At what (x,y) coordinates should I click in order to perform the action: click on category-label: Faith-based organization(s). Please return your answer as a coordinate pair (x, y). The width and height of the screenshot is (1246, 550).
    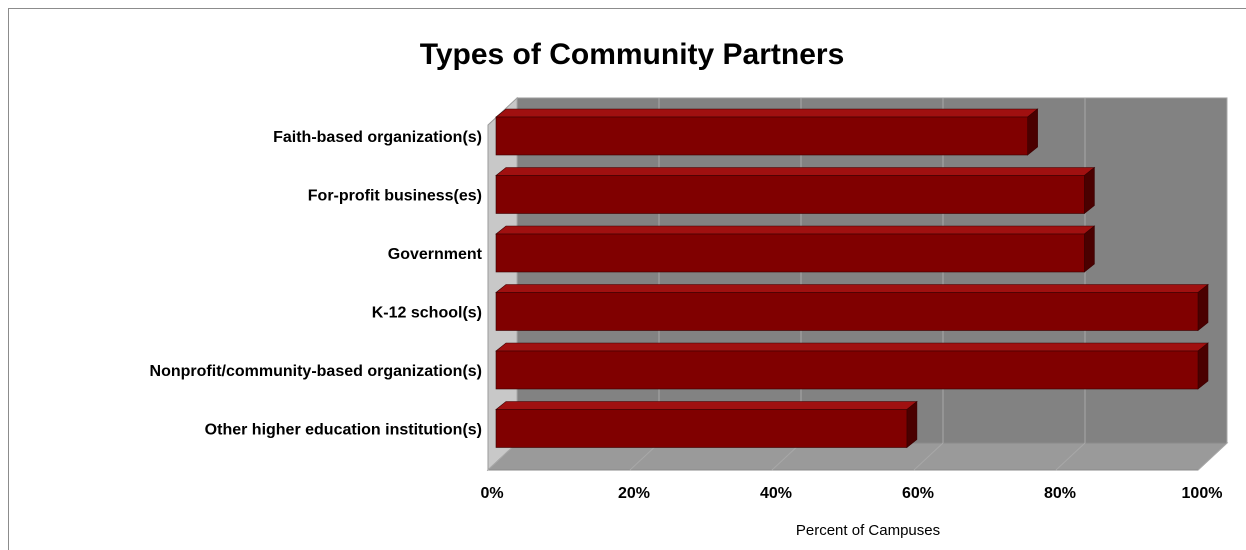
    Looking at the image, I should click on (377, 137).